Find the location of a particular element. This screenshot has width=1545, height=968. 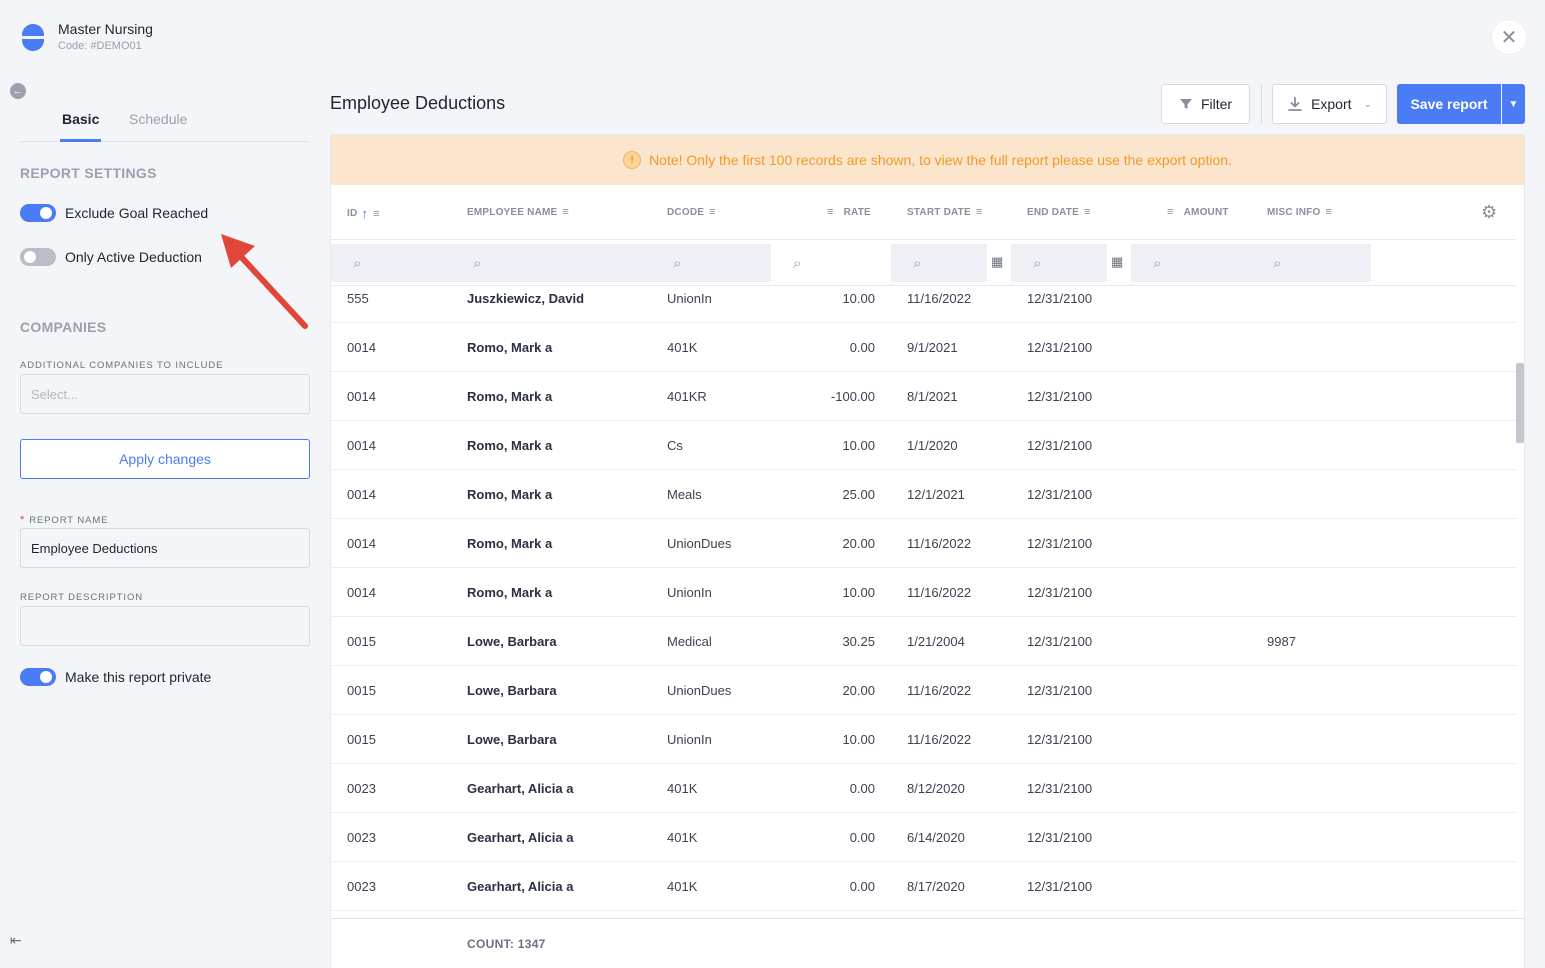

save-report-button: Save report is located at coordinates (1449, 104).